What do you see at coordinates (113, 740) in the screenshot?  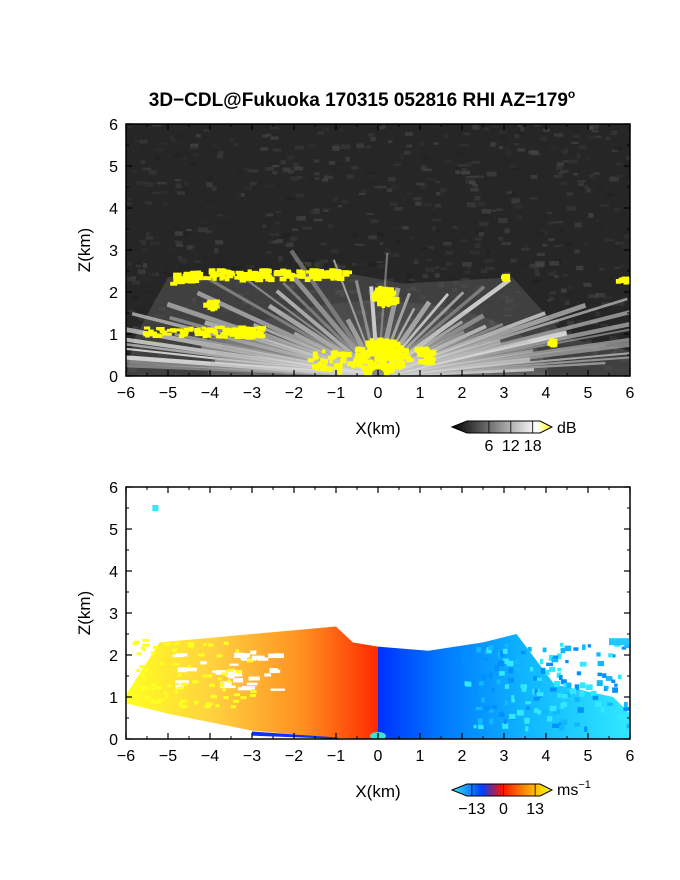 I see `y-tick-label: 0` at bounding box center [113, 740].